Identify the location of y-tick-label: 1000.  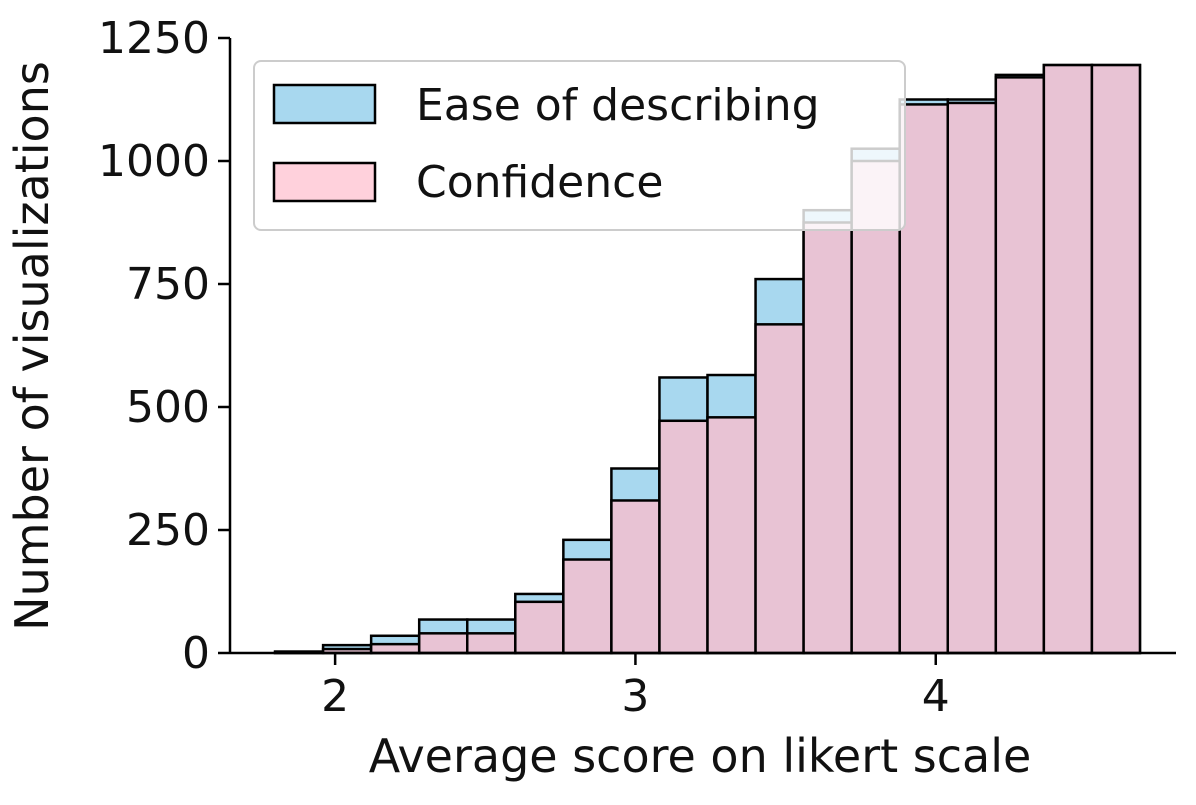
(154, 161).